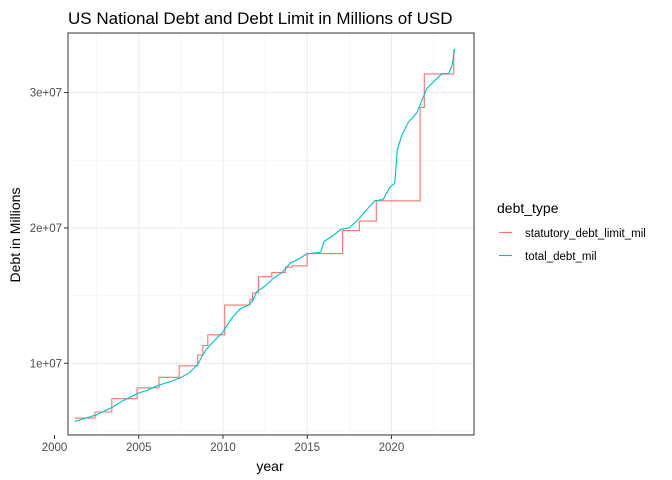 The height and width of the screenshot is (480, 672). I want to click on x-tick-label: 2000, so click(55, 448).